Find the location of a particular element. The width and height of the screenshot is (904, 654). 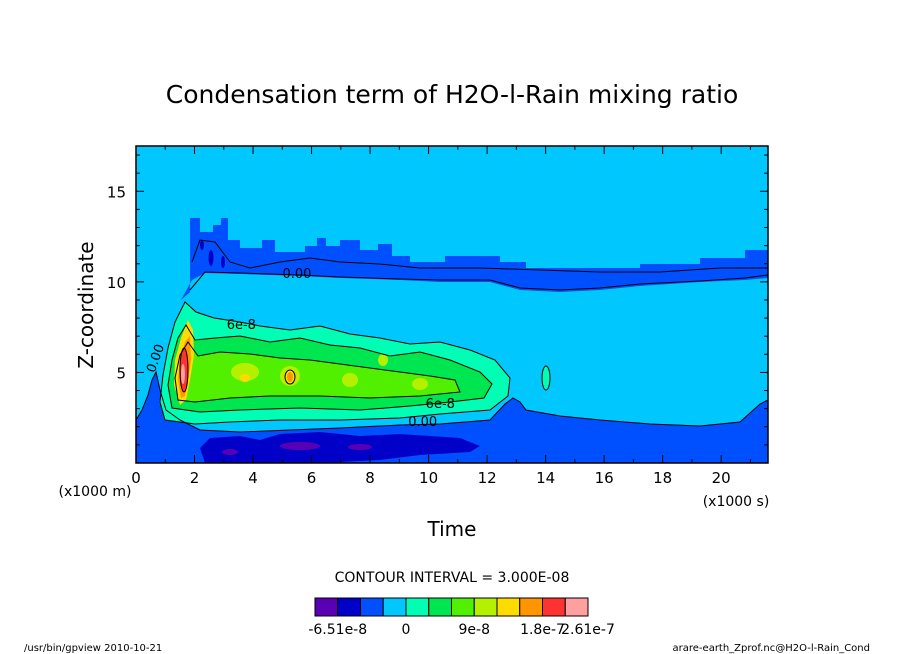

upper-negative-cores is located at coordinates (212, 254).